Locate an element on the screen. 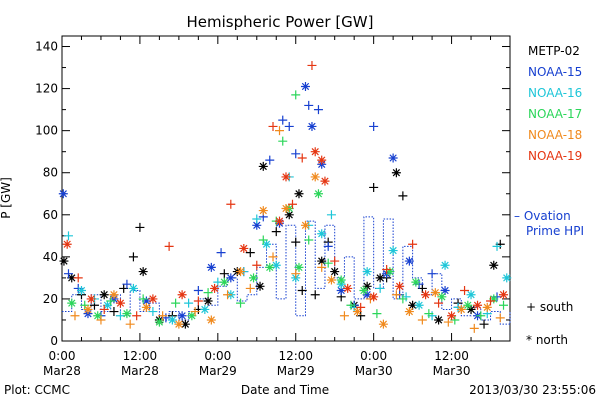 The image size is (600, 400). x-tick-date-label: Mar30 is located at coordinates (452, 371).